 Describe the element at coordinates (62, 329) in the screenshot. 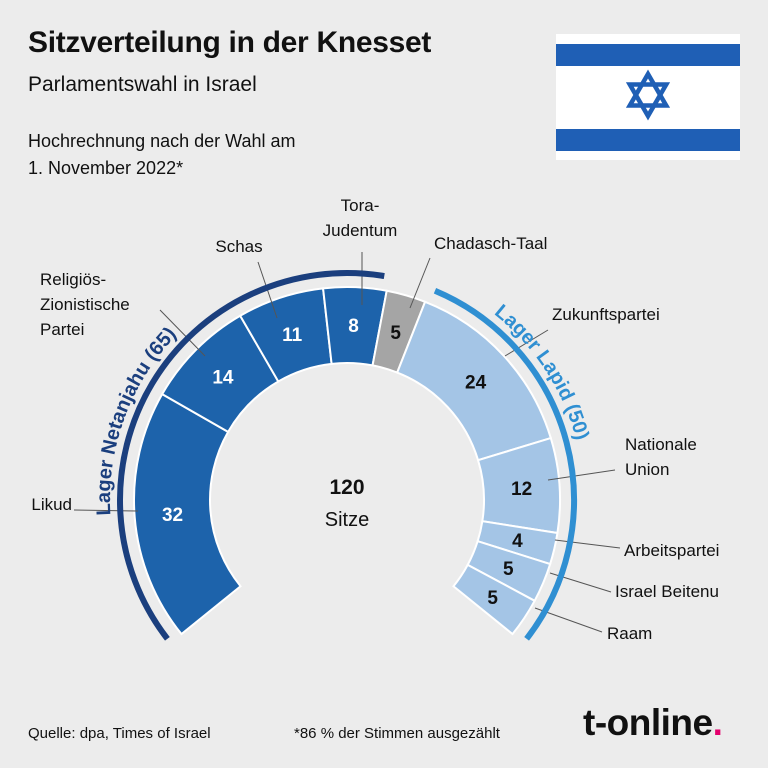

I see `party-label-religi-s-zionistische-partei-line-3: Partei` at that location.